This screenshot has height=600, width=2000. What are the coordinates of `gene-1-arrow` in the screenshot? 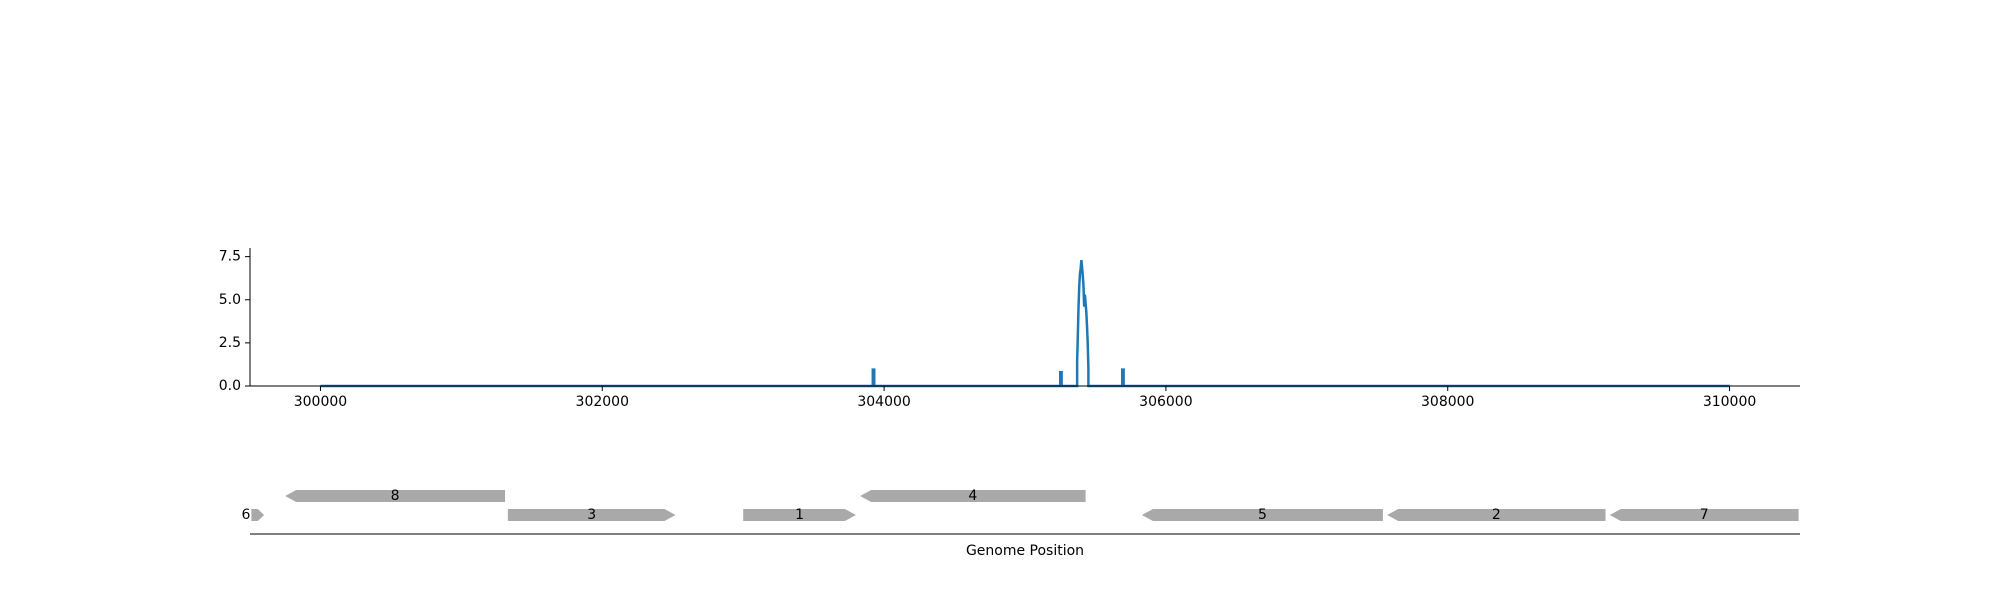 It's located at (799, 515).